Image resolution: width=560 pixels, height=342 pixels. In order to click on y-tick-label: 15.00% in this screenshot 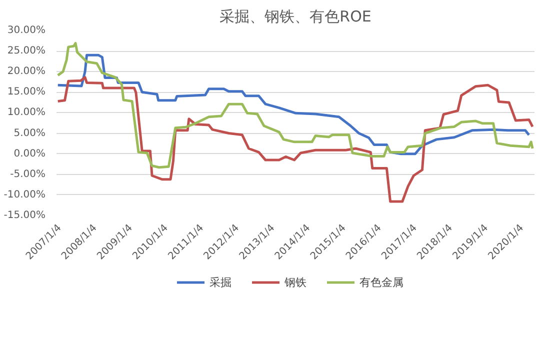, I will do `click(26, 92)`.